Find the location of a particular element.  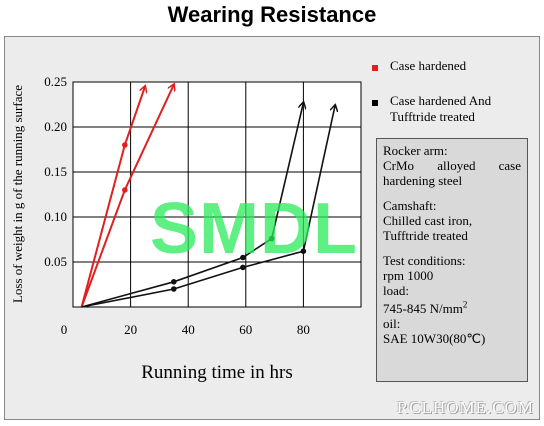

oil-value: SAE 10W30(80℃) is located at coordinates (434, 339).